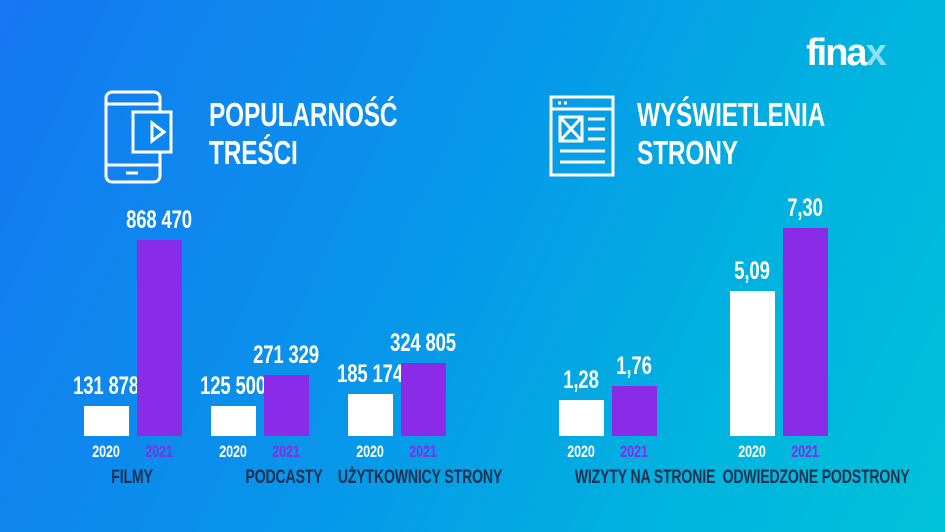  I want to click on finax-logo: finax, so click(846, 53).